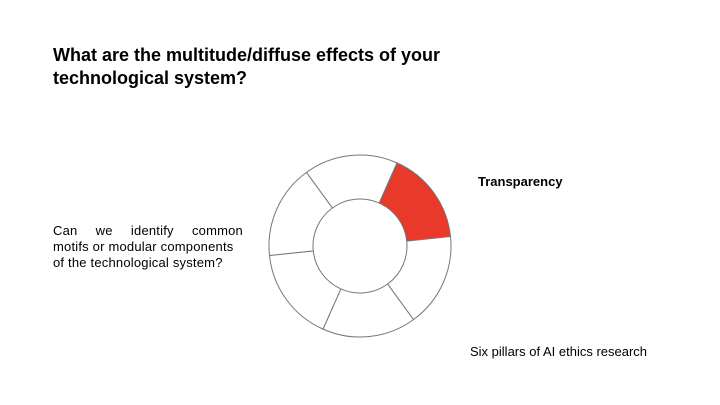 This screenshot has height=405, width=720. Describe the element at coordinates (148, 230) in the screenshot. I see `question-line-1: Can we identify common` at that location.